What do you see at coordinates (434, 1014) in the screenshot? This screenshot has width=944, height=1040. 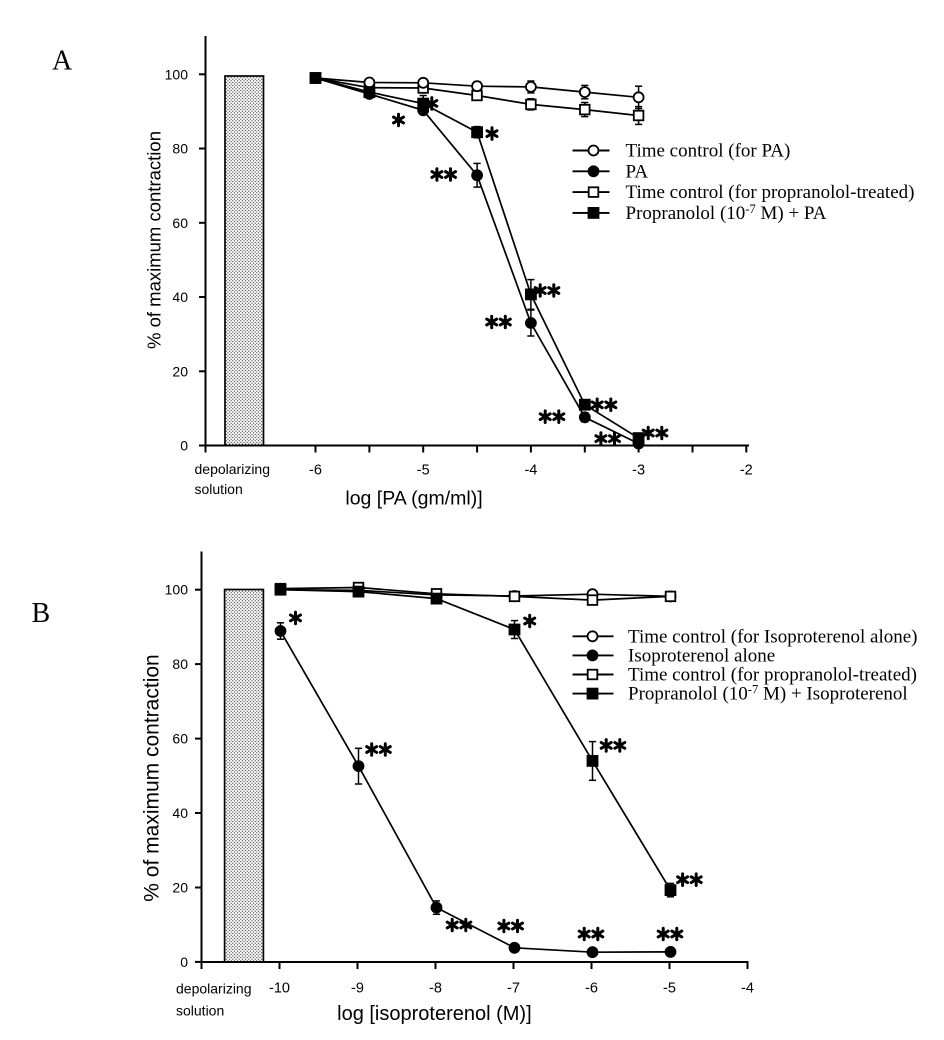 I see `svg-text: log [isoproterenol (M)]` at bounding box center [434, 1014].